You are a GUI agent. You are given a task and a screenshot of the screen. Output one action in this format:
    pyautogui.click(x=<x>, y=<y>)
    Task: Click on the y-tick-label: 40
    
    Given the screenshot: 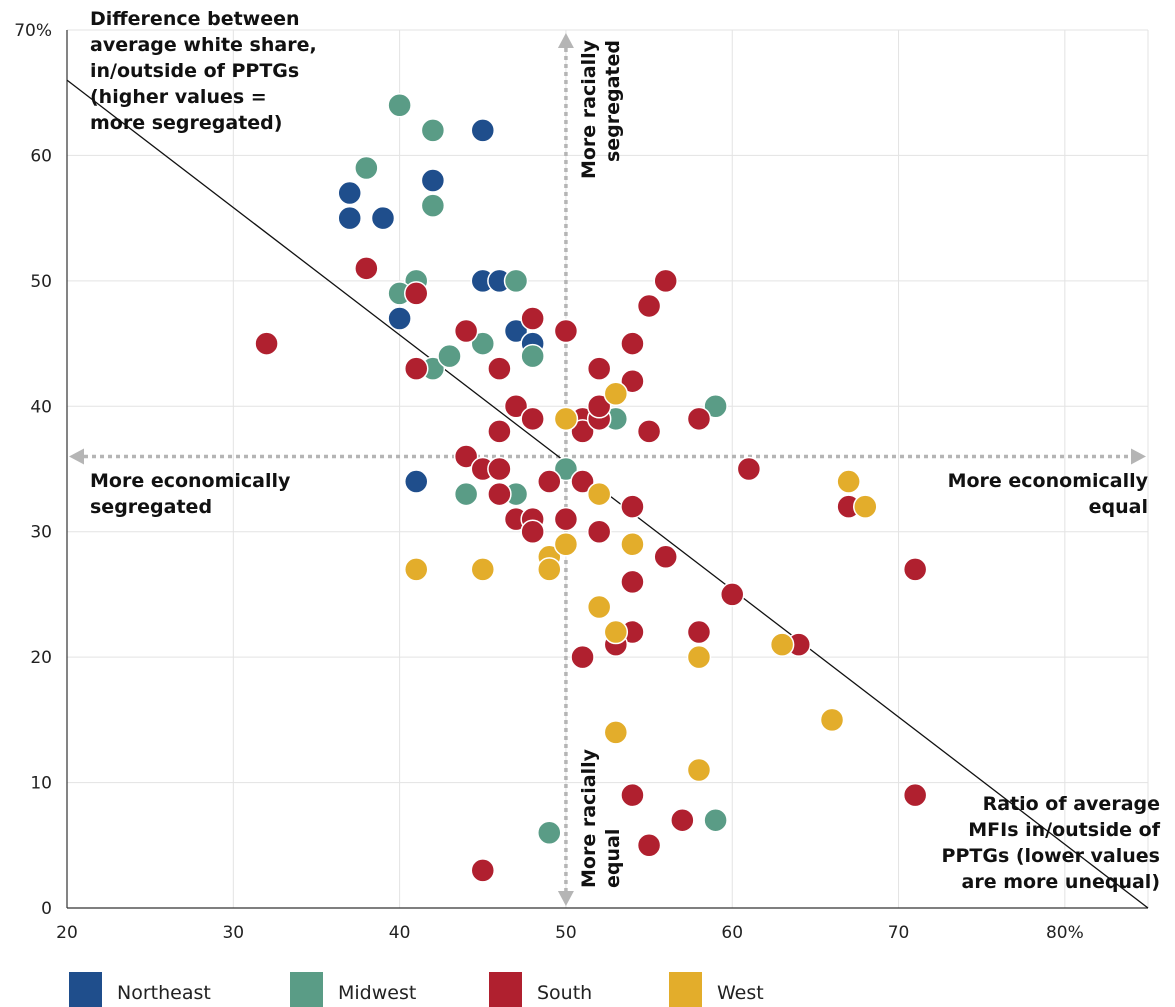 What is the action you would take?
    pyautogui.click(x=41, y=407)
    